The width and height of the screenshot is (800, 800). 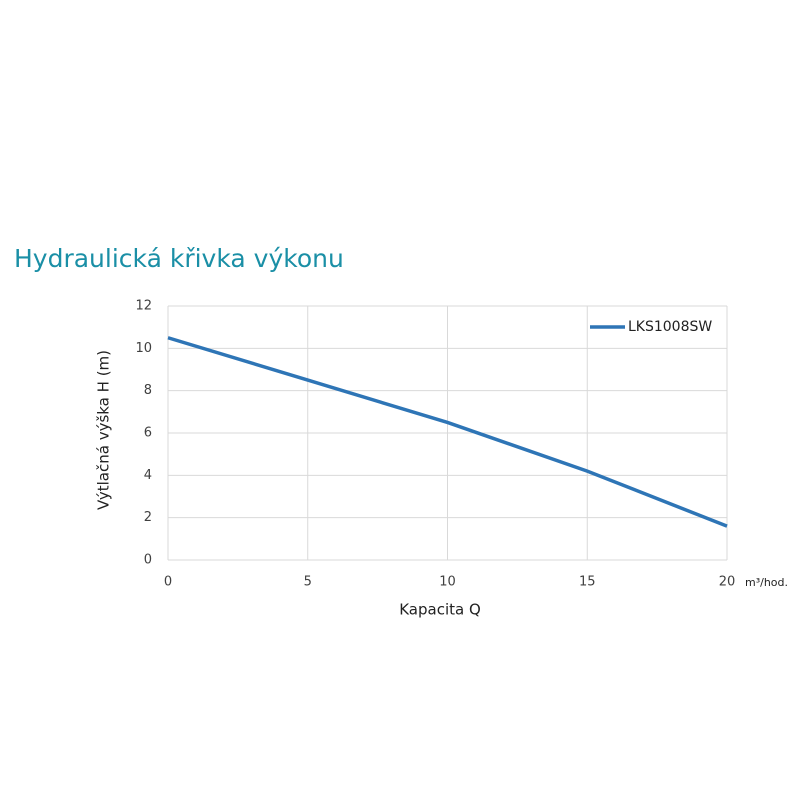 I want to click on y-tick-label: 12, so click(x=143, y=306).